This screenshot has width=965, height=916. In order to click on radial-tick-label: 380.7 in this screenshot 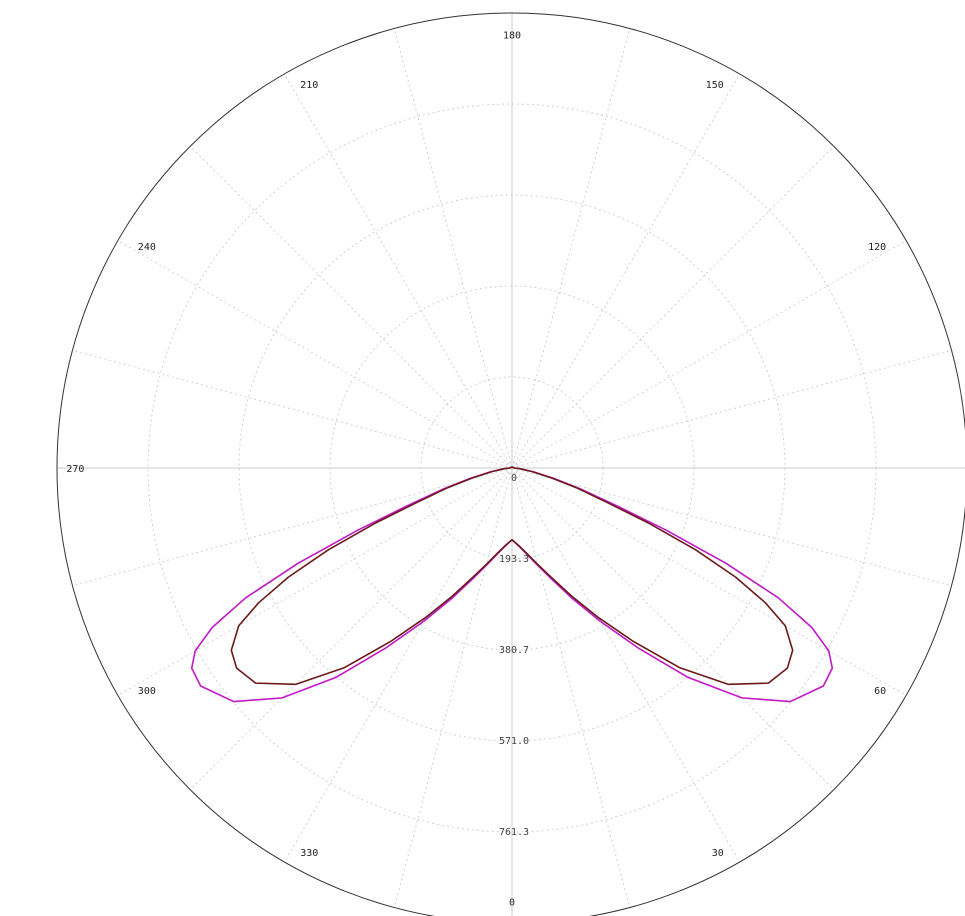, I will do `click(514, 650)`.